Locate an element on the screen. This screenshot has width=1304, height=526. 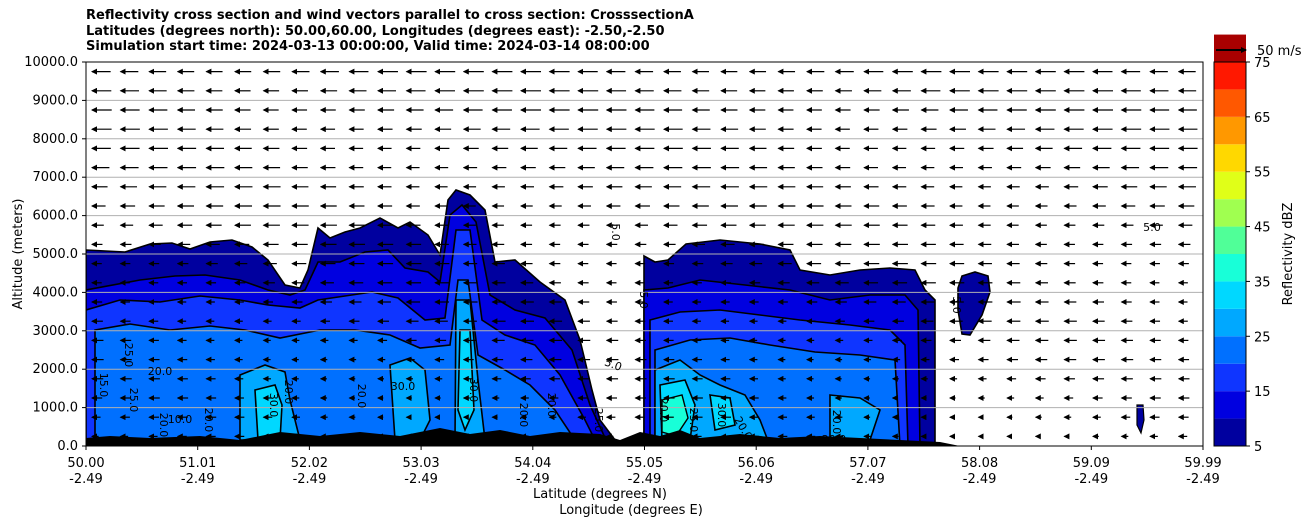
wind-reference-label: 50 m/s is located at coordinates (1279, 51).